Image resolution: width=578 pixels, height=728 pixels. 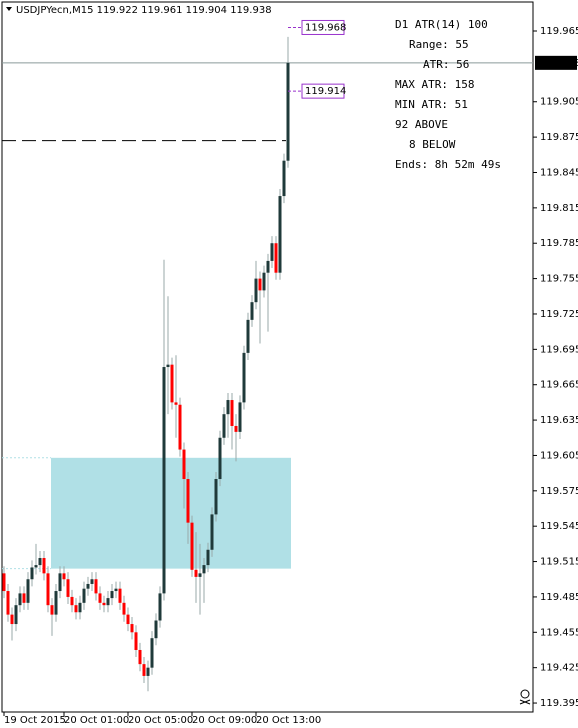 I want to click on y-tick-label: 119.545, so click(x=559, y=526).